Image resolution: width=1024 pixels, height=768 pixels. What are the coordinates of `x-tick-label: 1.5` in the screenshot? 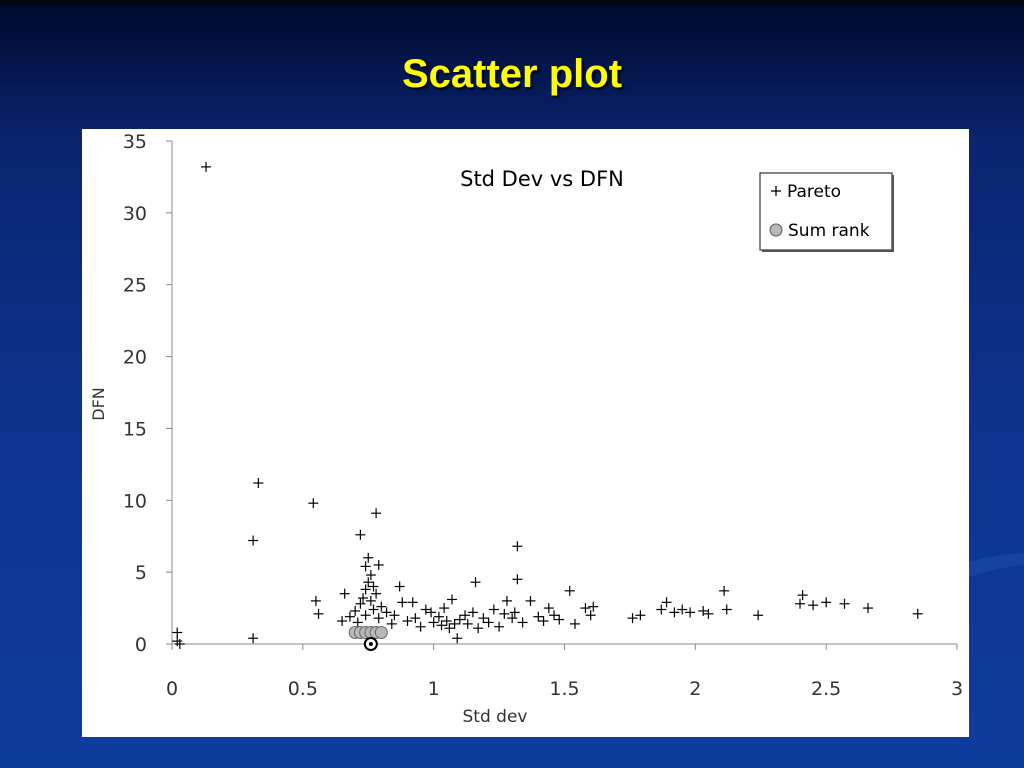 It's located at (564, 689).